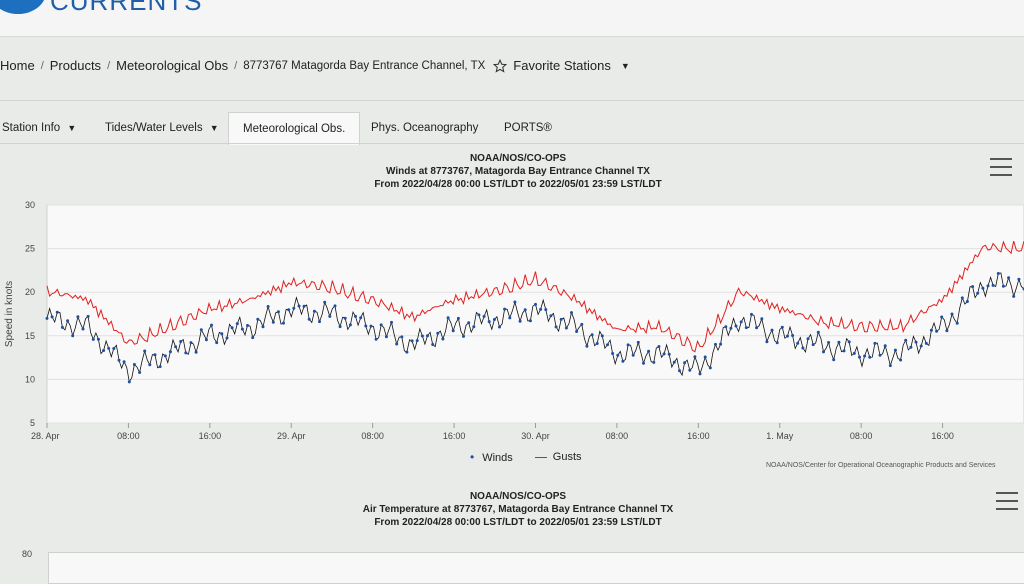 This screenshot has width=1024, height=584. Describe the element at coordinates (567, 457) in the screenshot. I see `legend-label: Gusts` at that location.